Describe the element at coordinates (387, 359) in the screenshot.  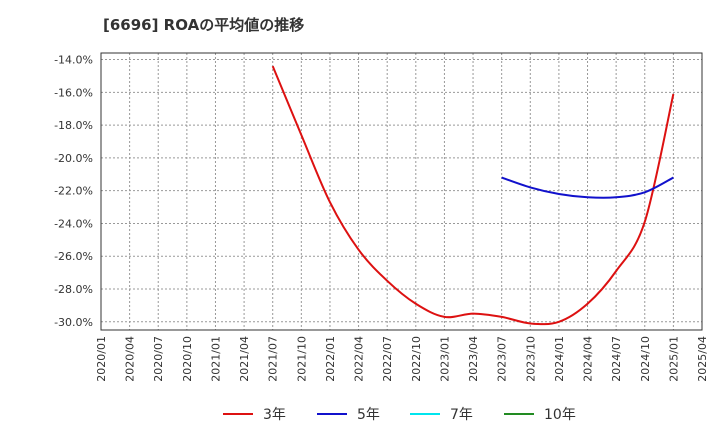
I see `x-tick-label: 2022/07` at that location.